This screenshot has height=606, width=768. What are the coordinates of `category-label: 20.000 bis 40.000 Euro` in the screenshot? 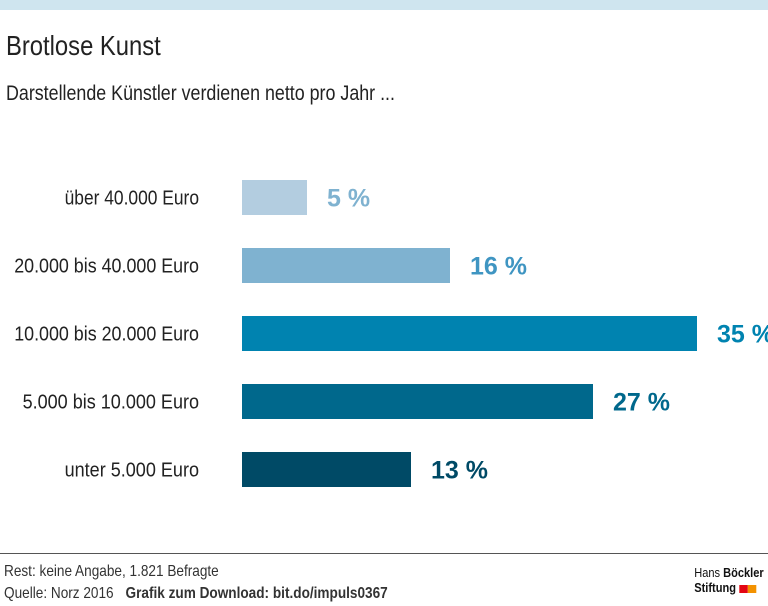 It's located at (106, 267).